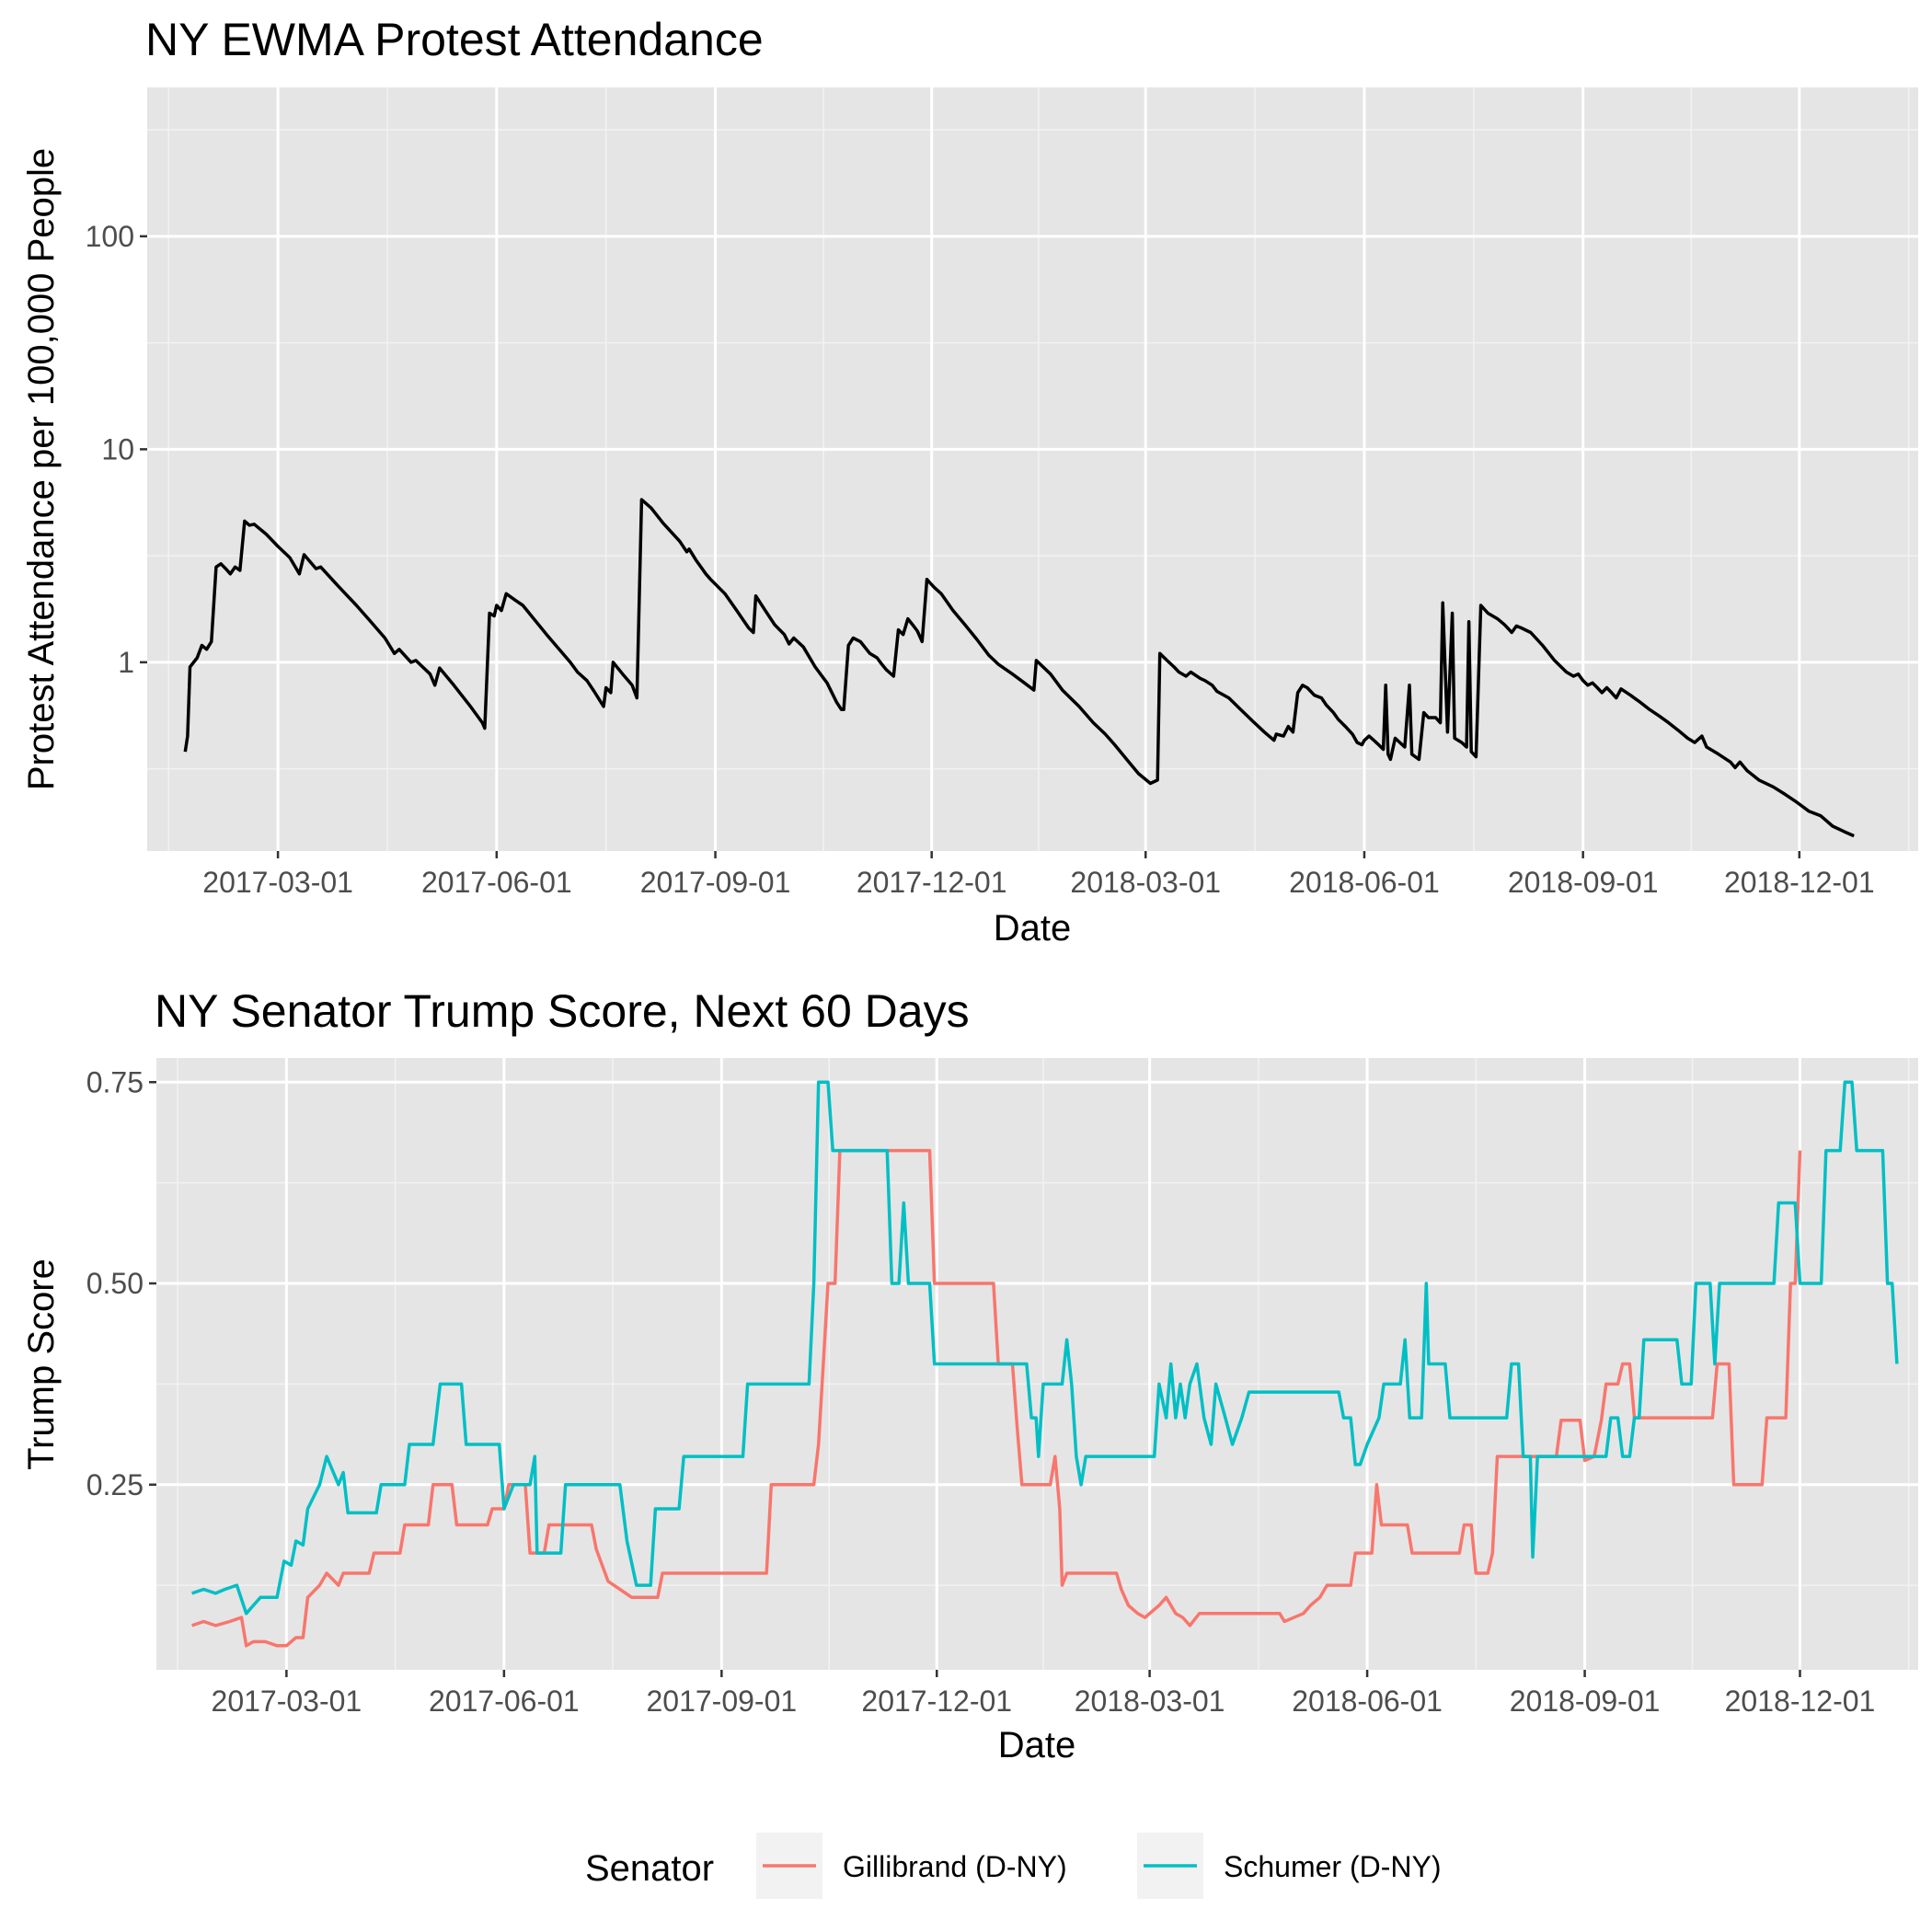 The height and width of the screenshot is (1932, 1932). Describe the element at coordinates (562, 1011) in the screenshot. I see `chart-title: NY Senator Trump Score, Next 60 Days` at that location.